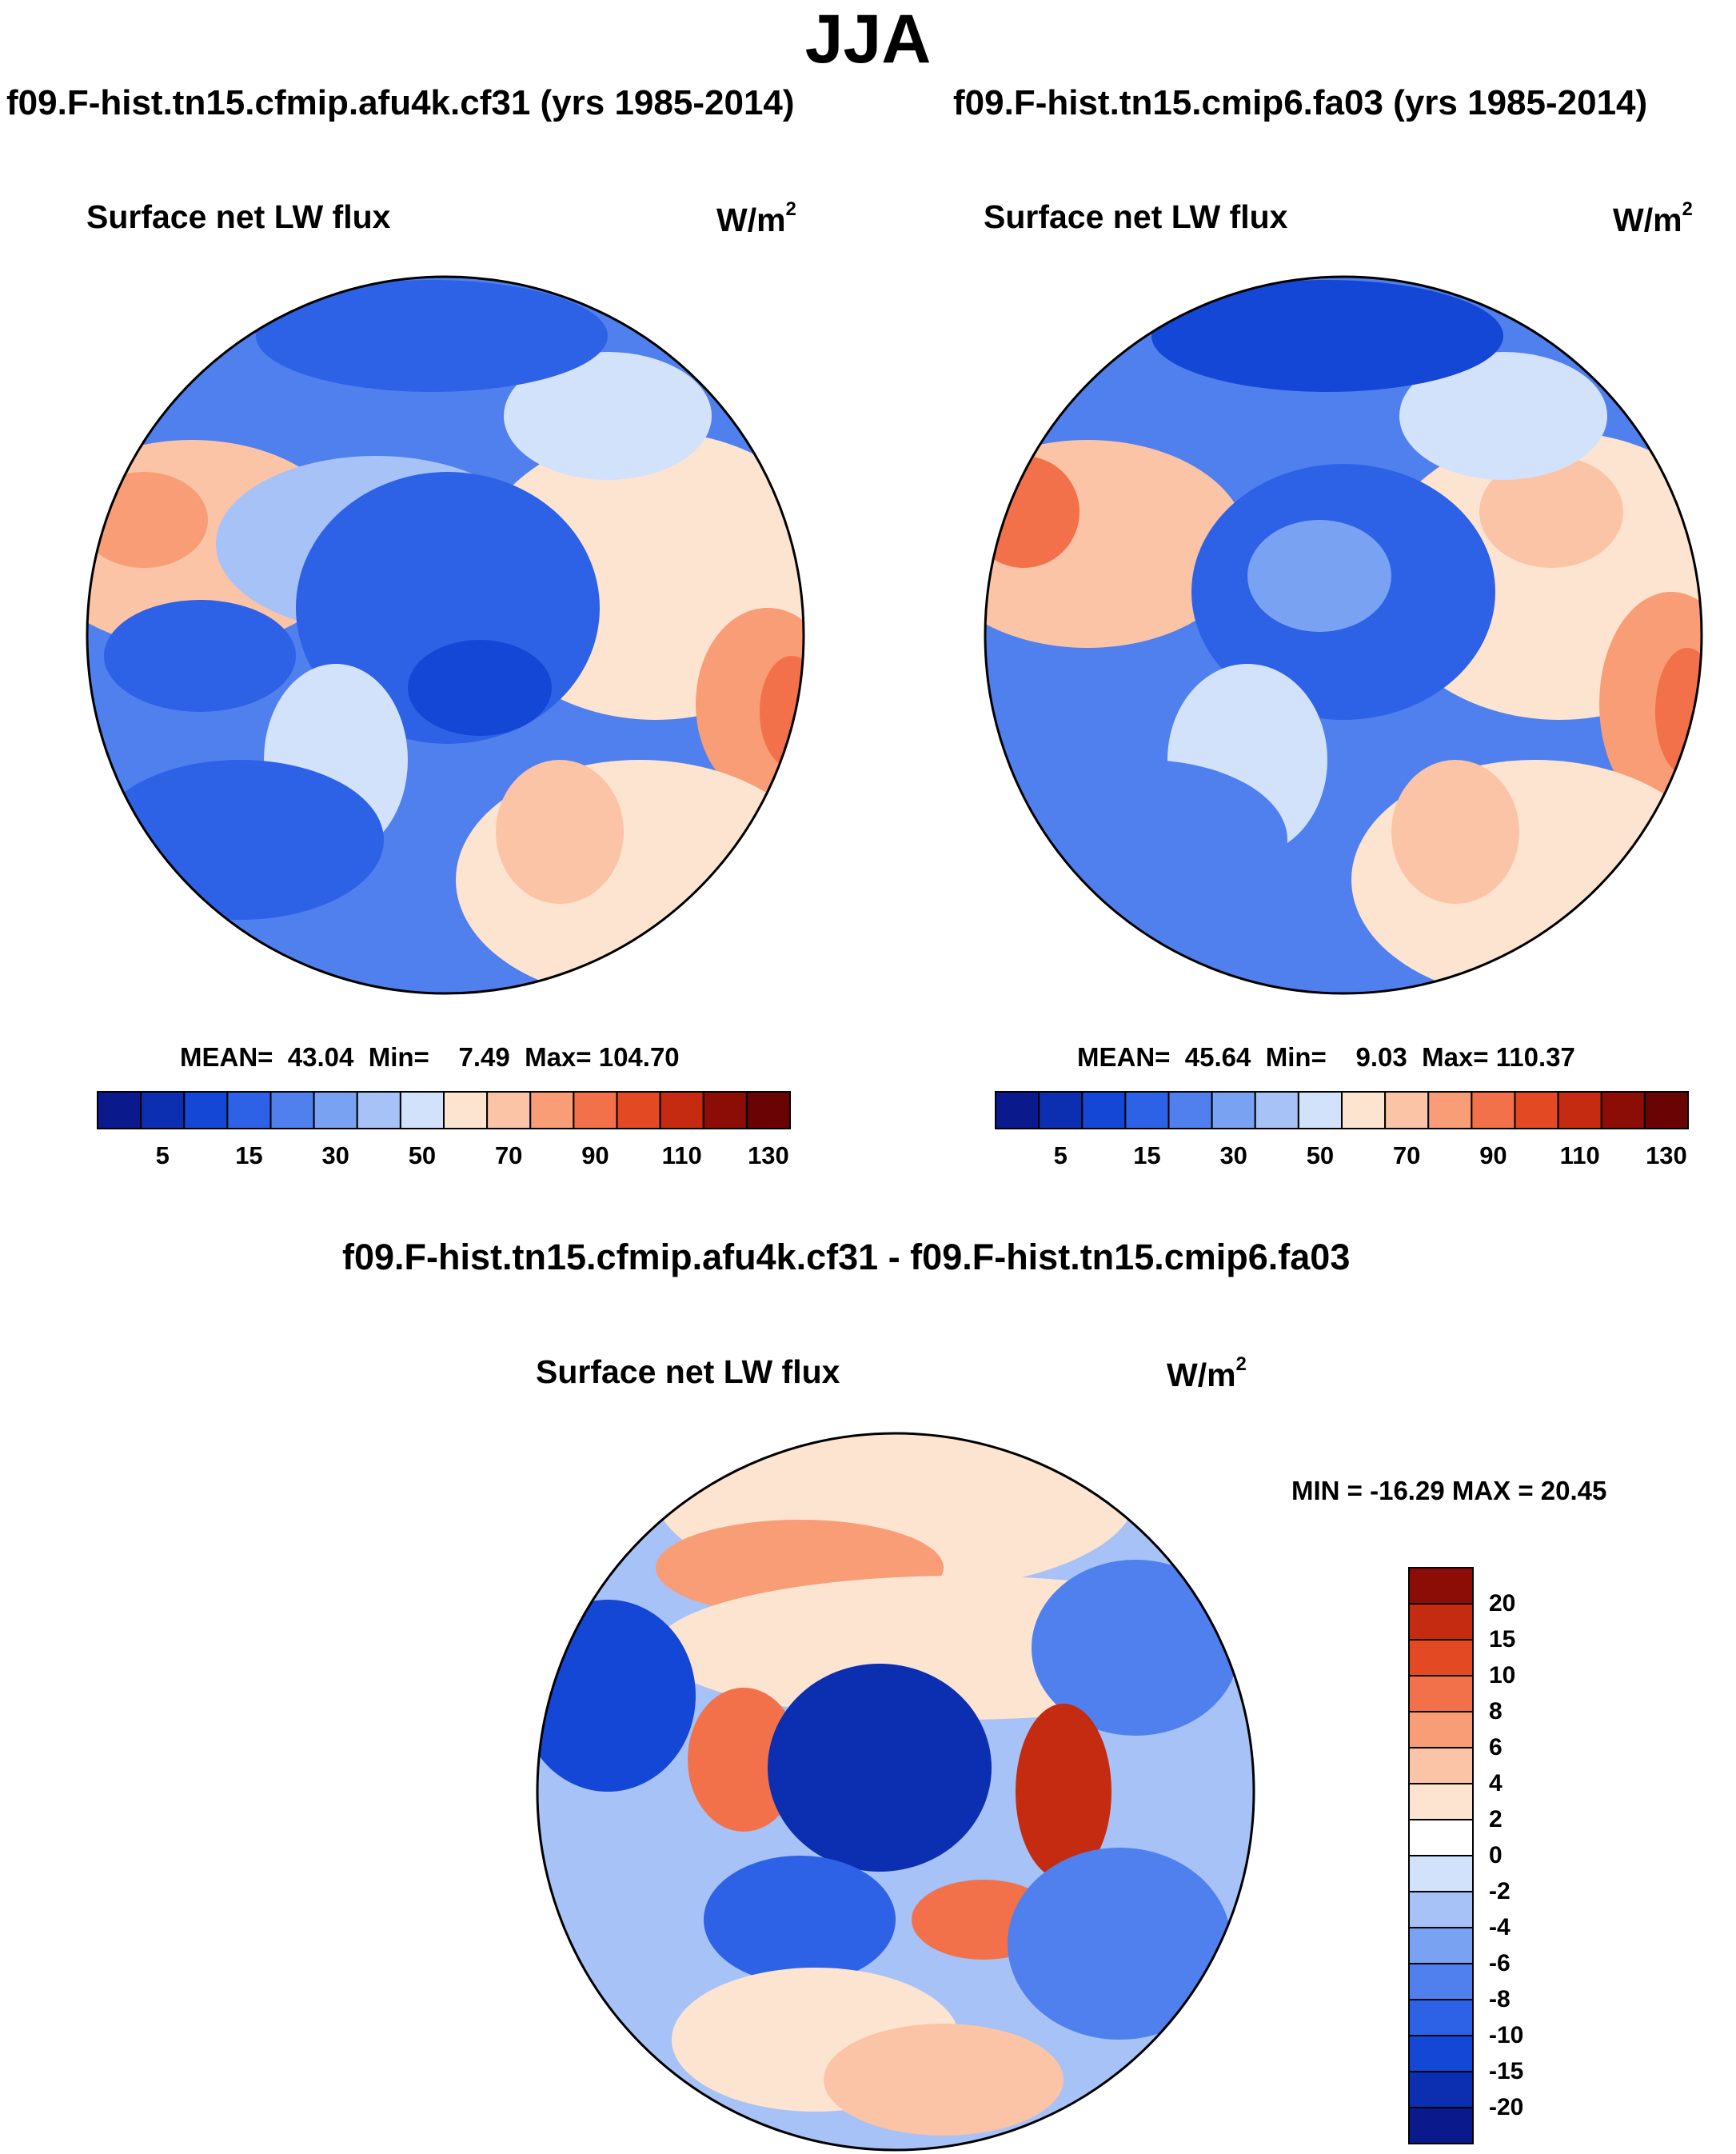 This screenshot has height=2154, width=1736. Describe the element at coordinates (595, 1155) in the screenshot. I see `colorbar-panel-1-tick-label: 90` at that location.